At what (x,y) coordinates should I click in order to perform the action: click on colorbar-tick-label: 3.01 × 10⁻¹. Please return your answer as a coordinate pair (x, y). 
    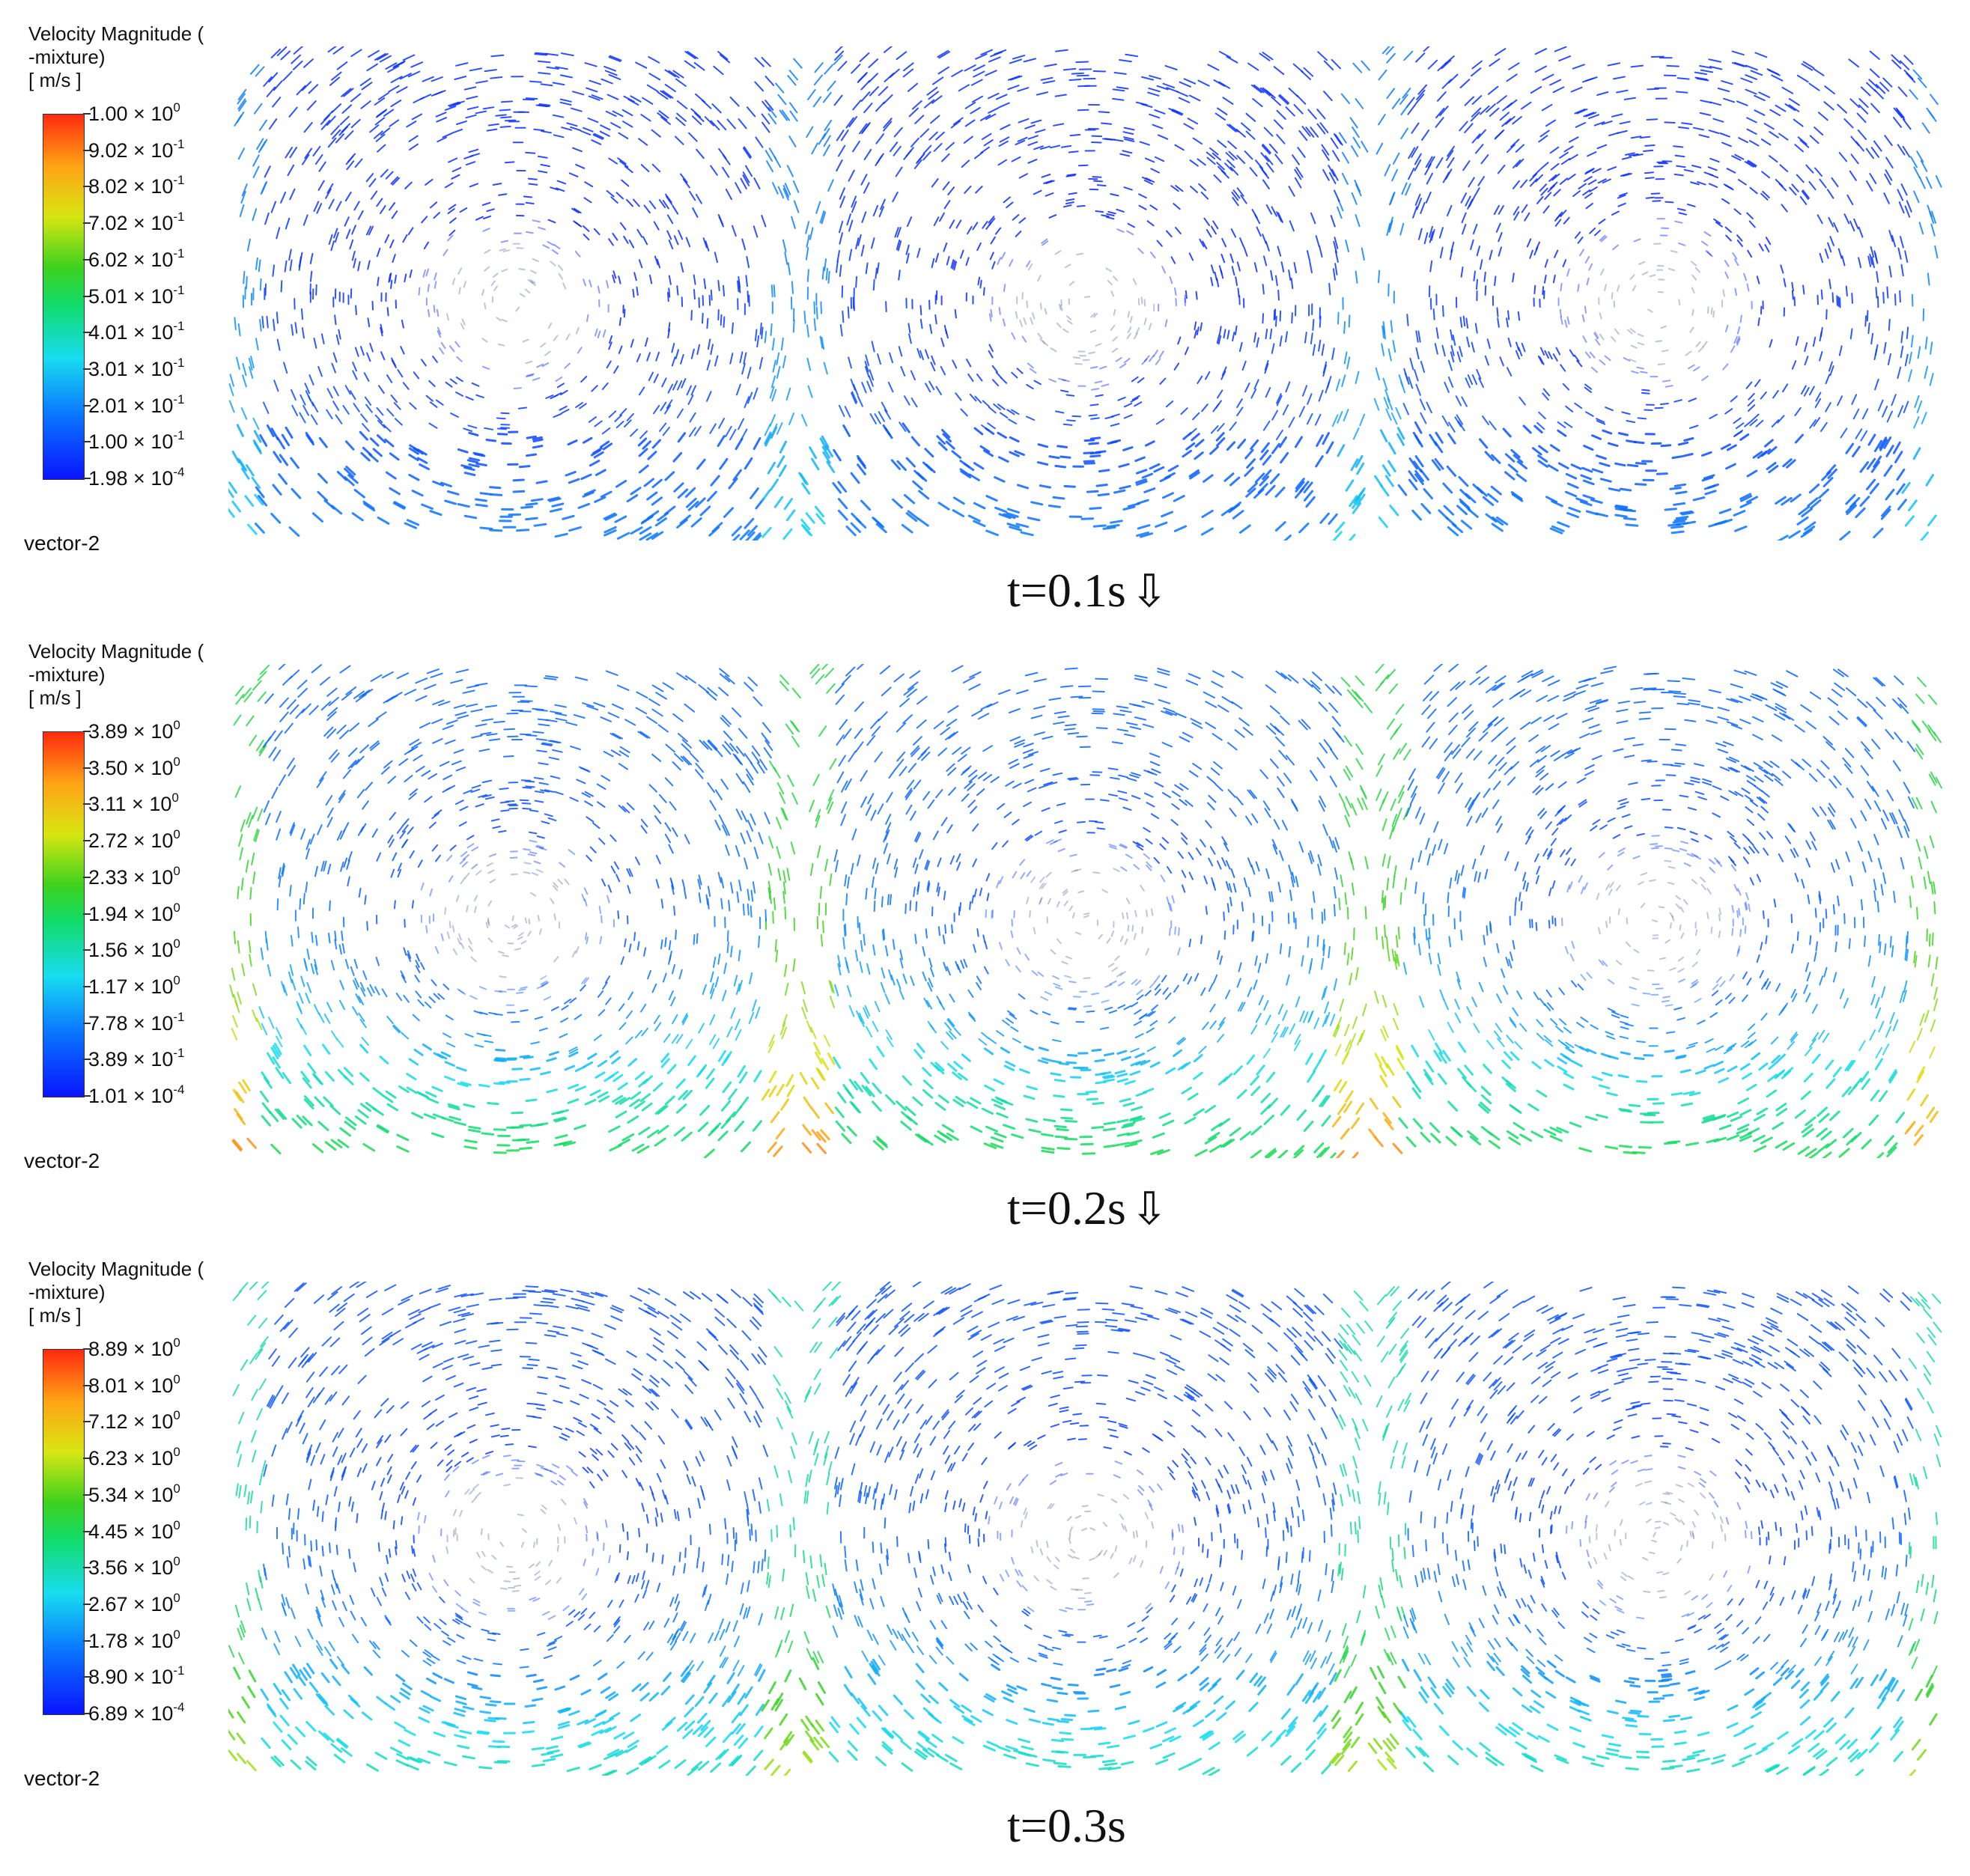
    Looking at the image, I should click on (136, 367).